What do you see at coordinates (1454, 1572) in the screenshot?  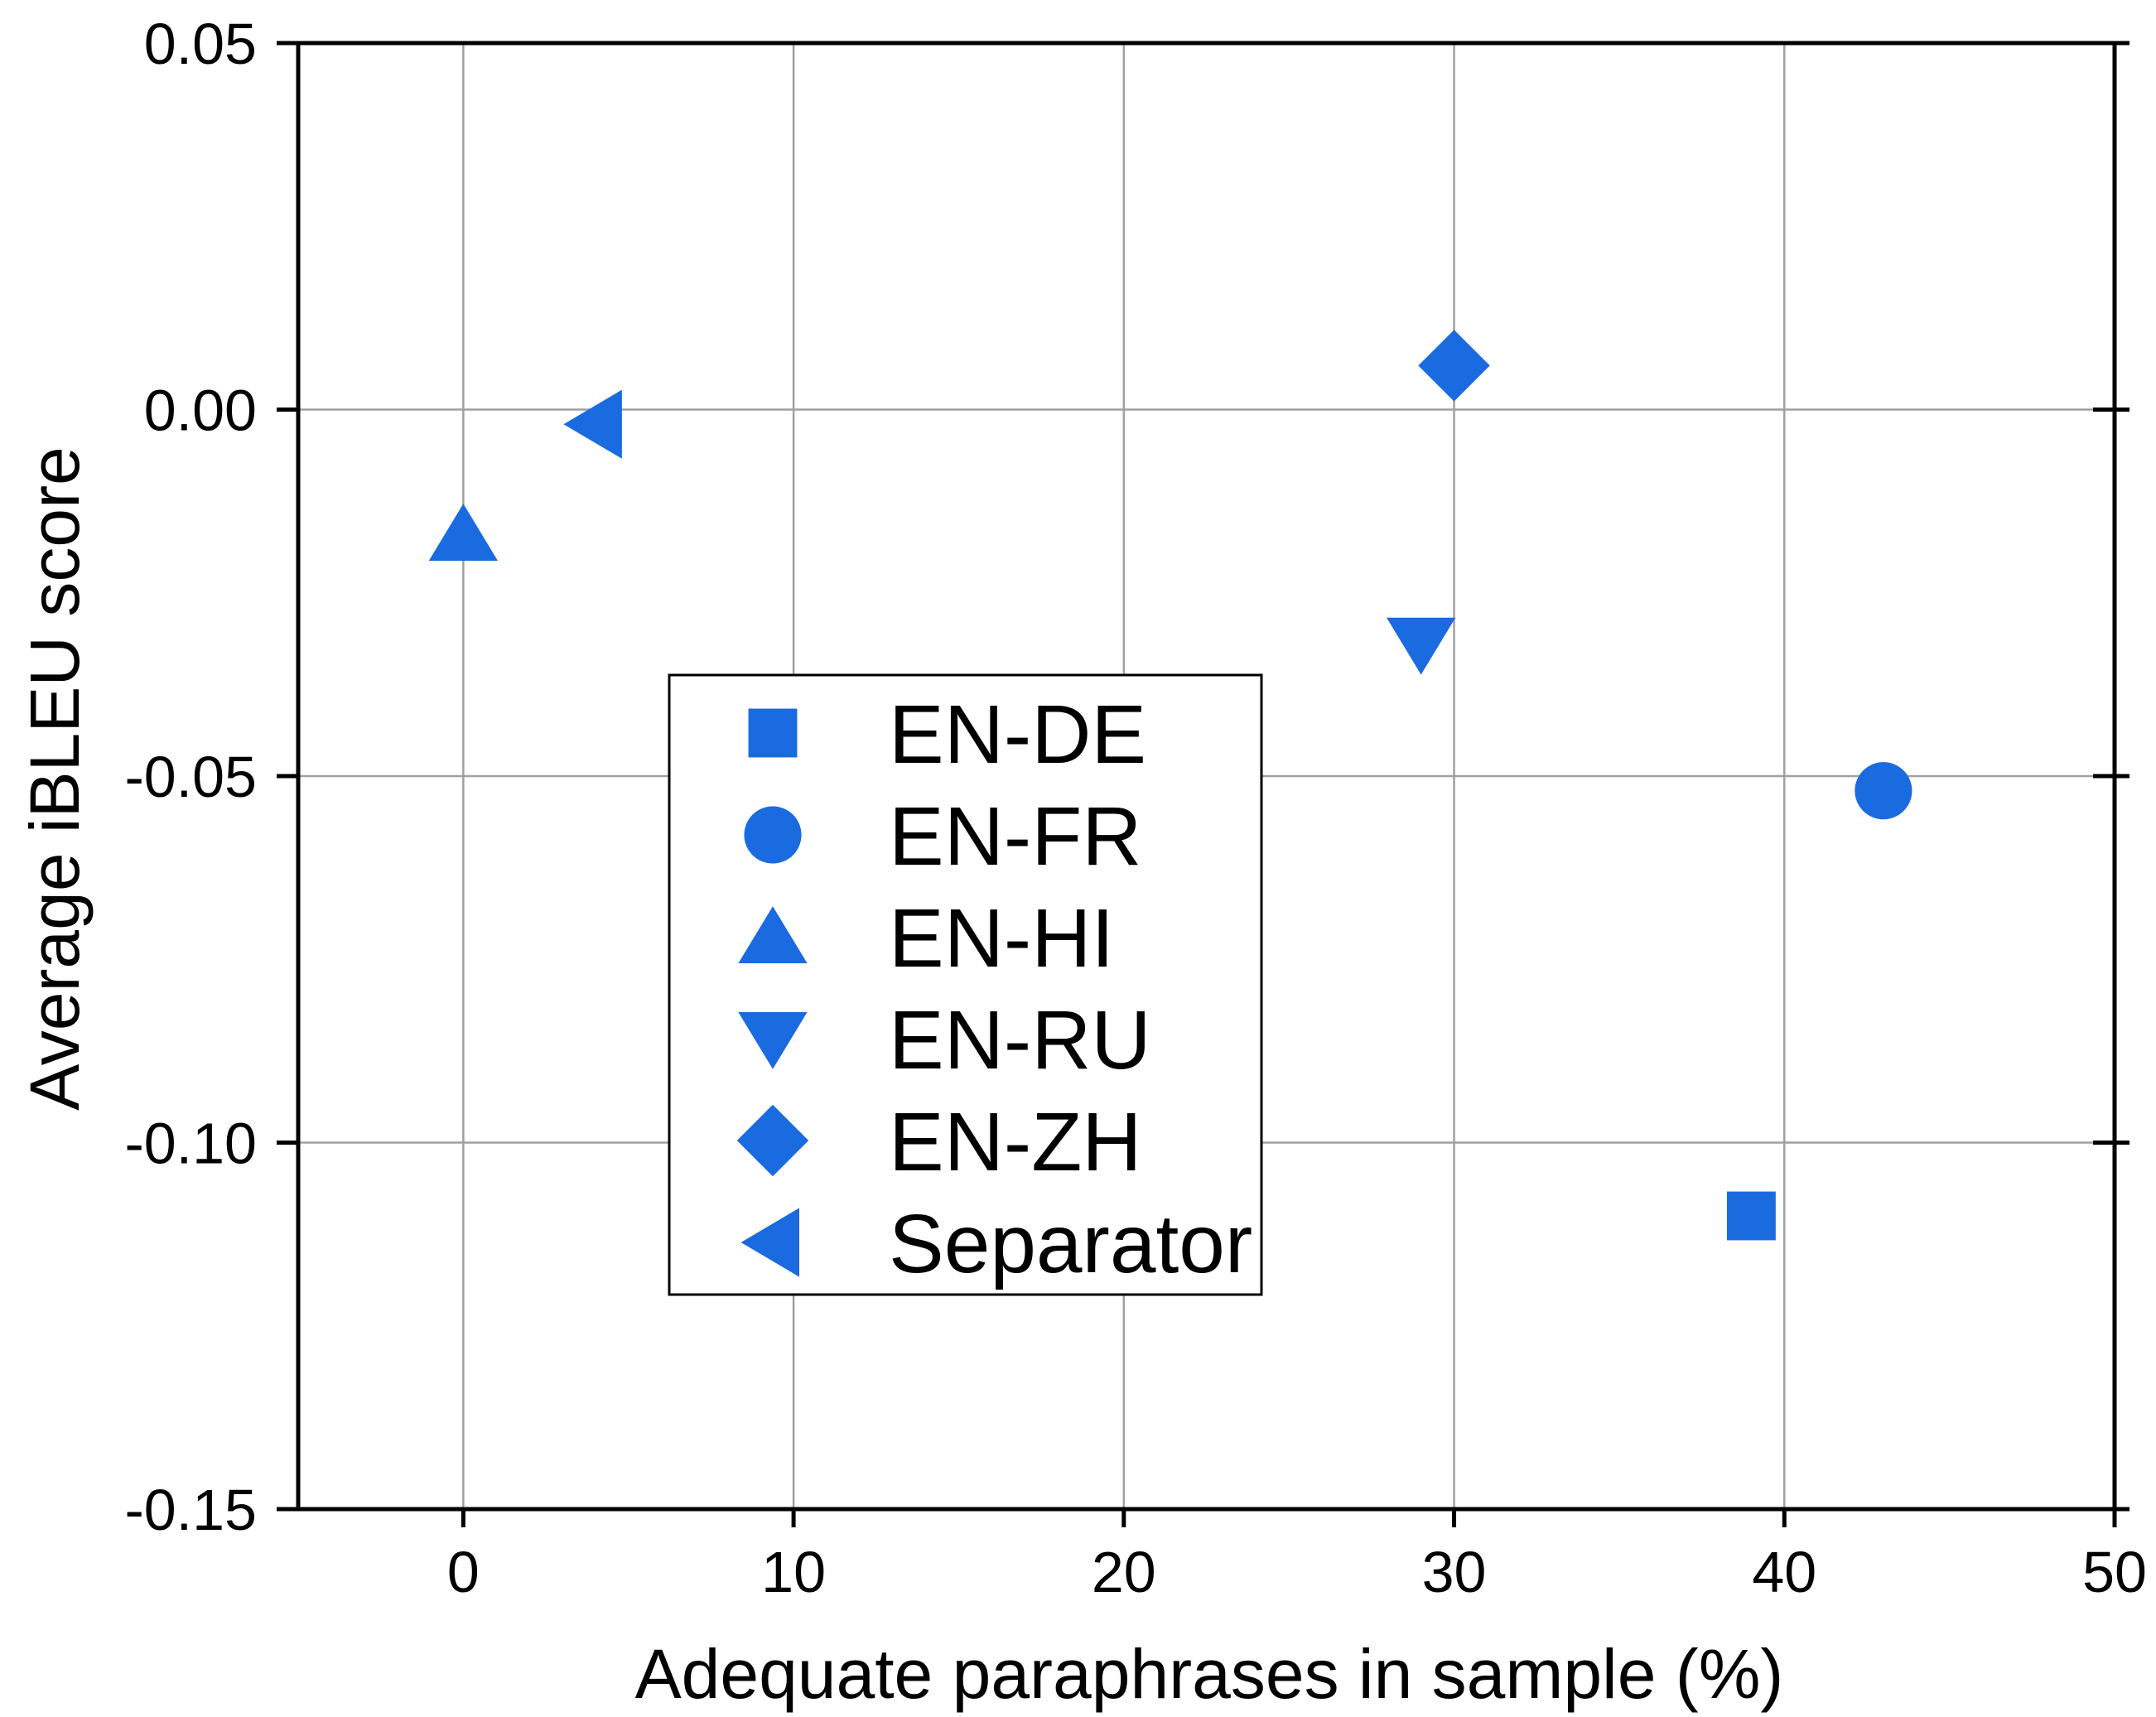 I see `x-tick-label: 30` at bounding box center [1454, 1572].